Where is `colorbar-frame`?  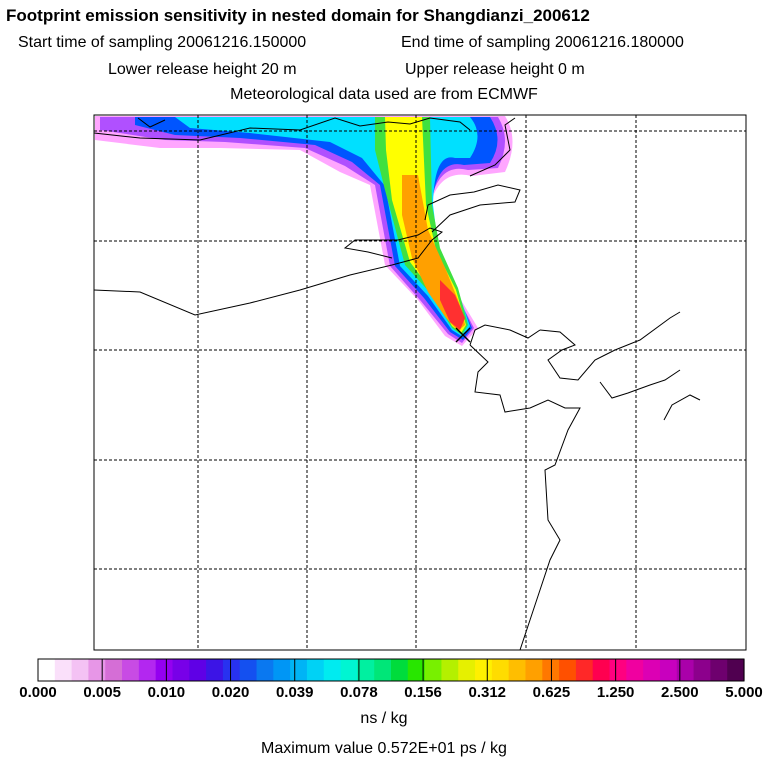
colorbar-frame is located at coordinates (391, 670).